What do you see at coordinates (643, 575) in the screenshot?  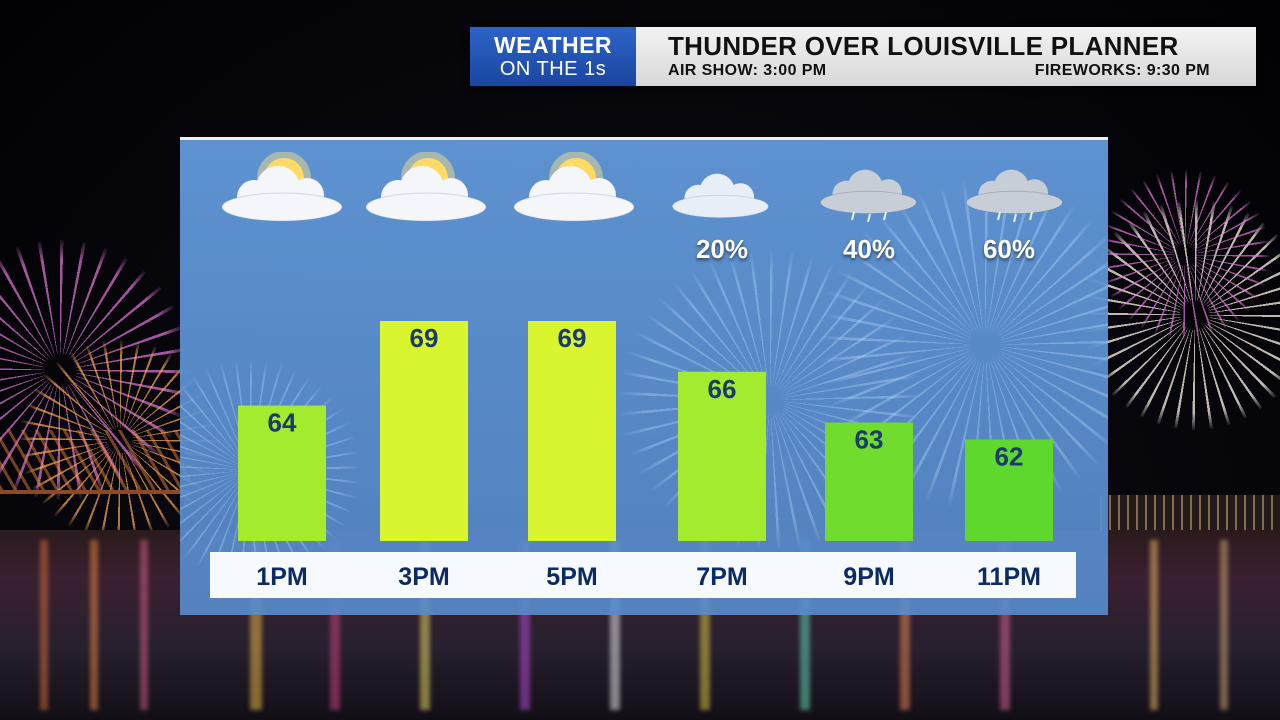 I see `x-axis: 1PM 3PM 5PM 7PM 9PM 11PM` at bounding box center [643, 575].